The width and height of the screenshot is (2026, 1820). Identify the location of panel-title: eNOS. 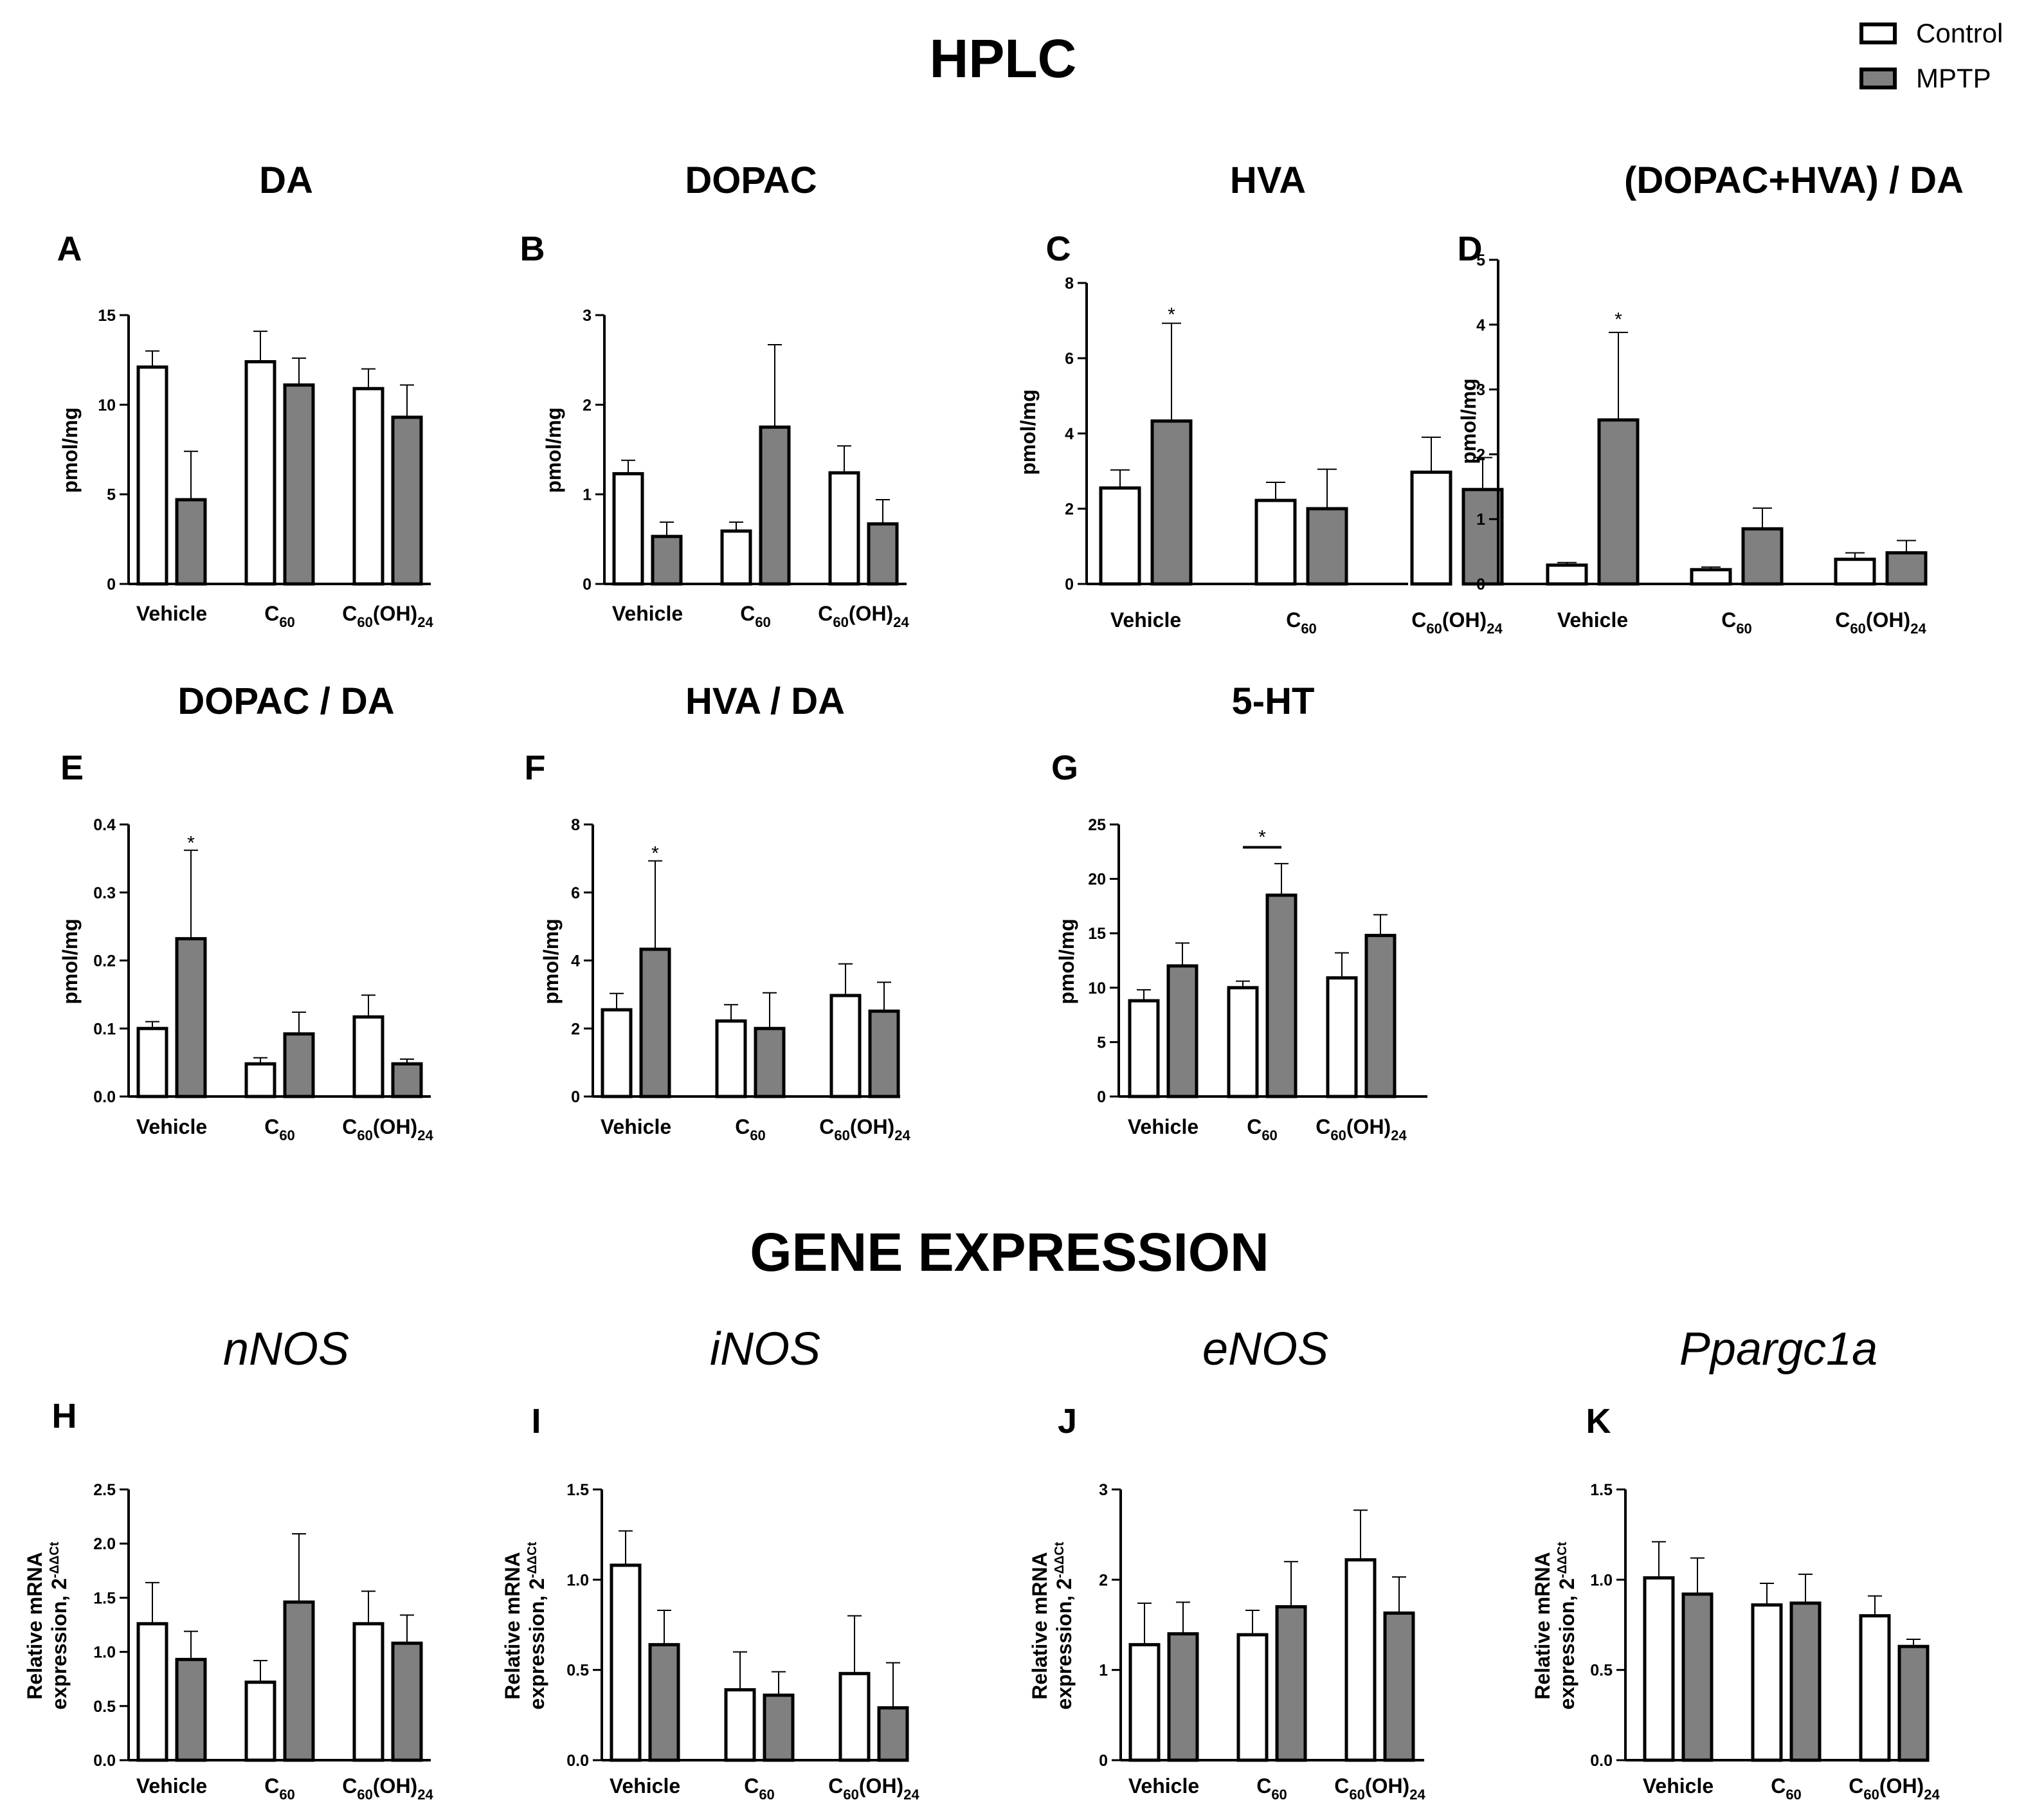
(1265, 1349).